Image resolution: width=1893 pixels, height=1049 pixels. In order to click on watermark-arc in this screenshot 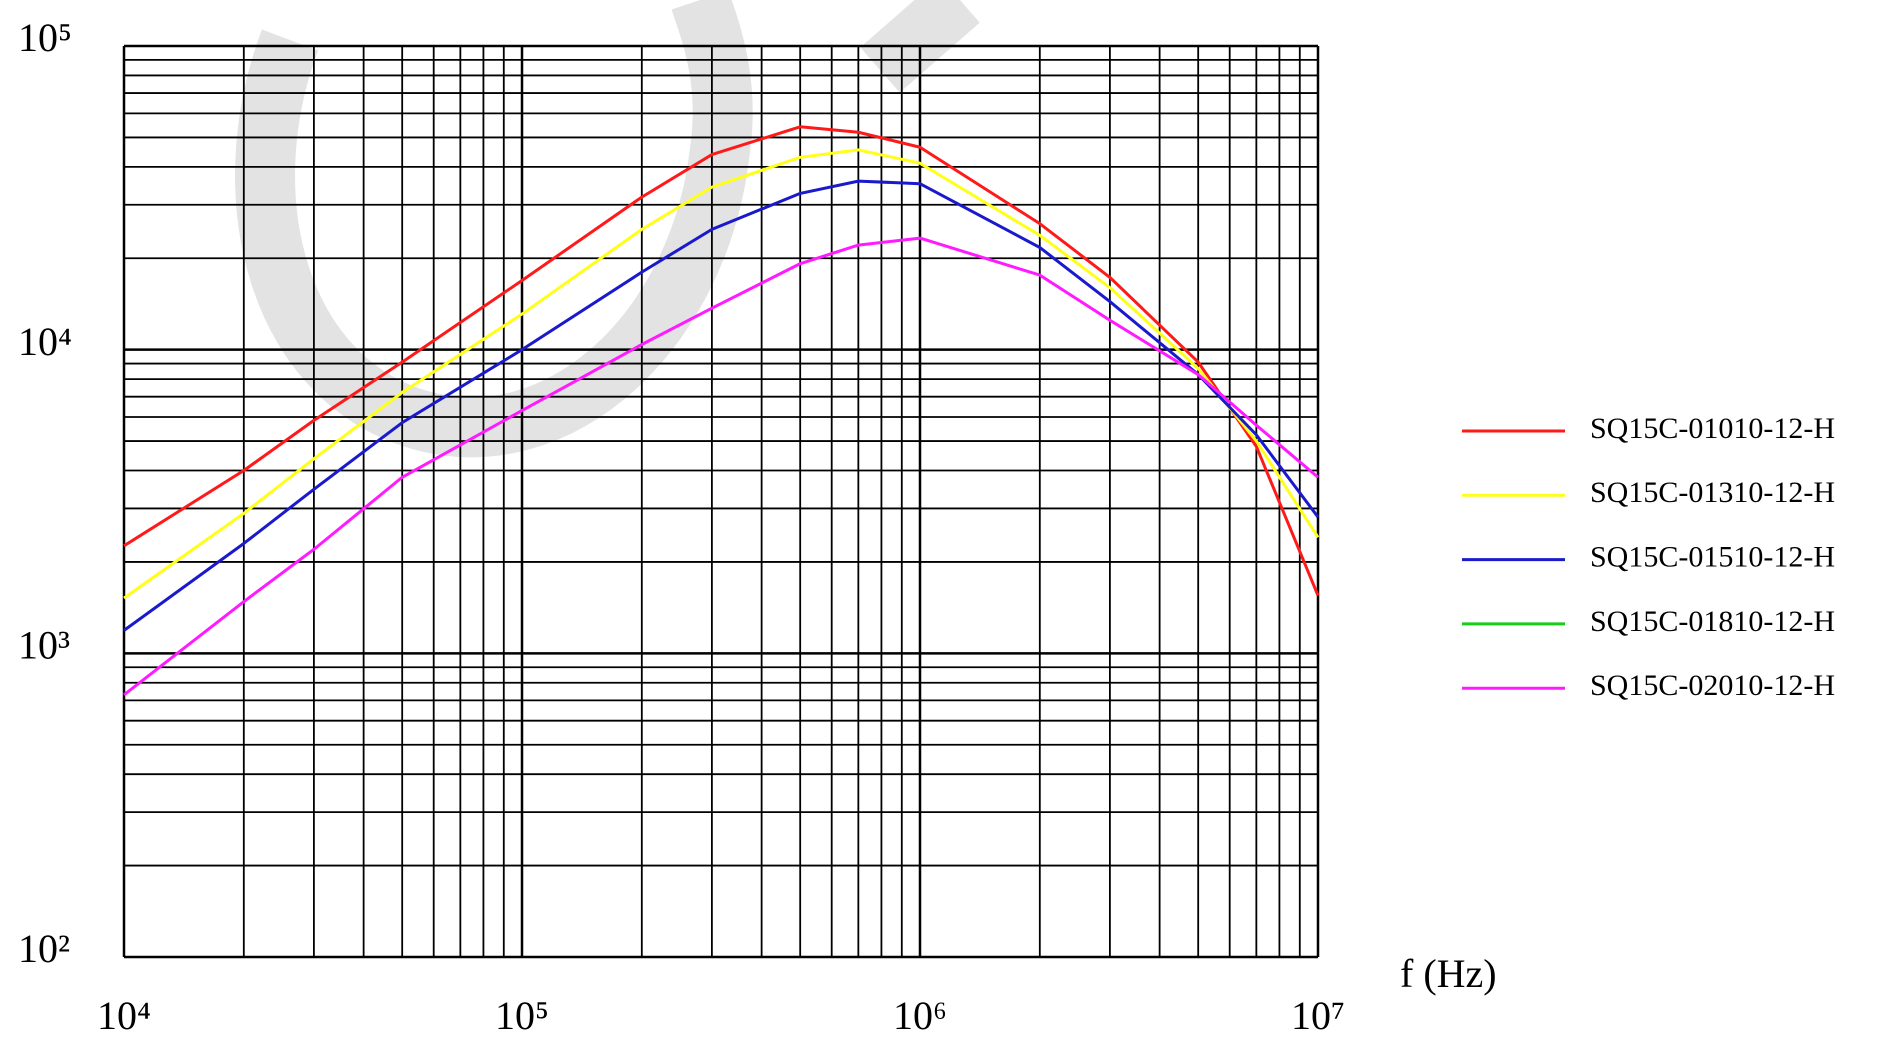, I will do `click(494, 229)`.